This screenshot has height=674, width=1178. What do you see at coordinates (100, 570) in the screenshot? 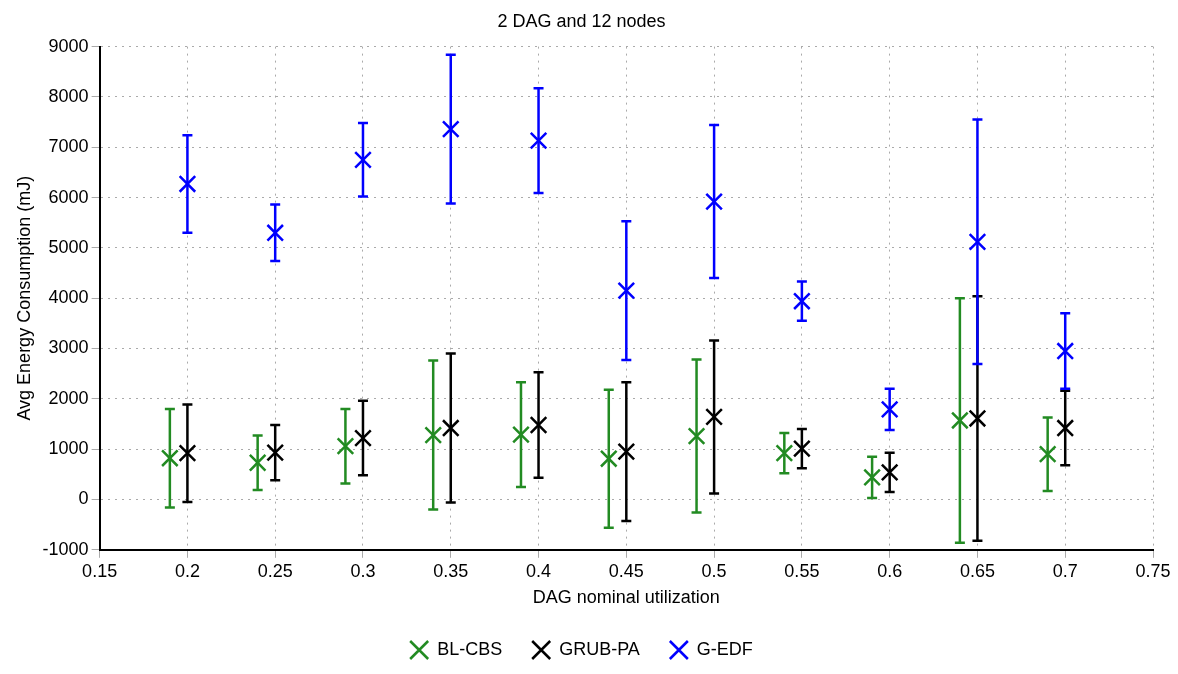
I see `x-tick-label: 0.15` at bounding box center [100, 570].